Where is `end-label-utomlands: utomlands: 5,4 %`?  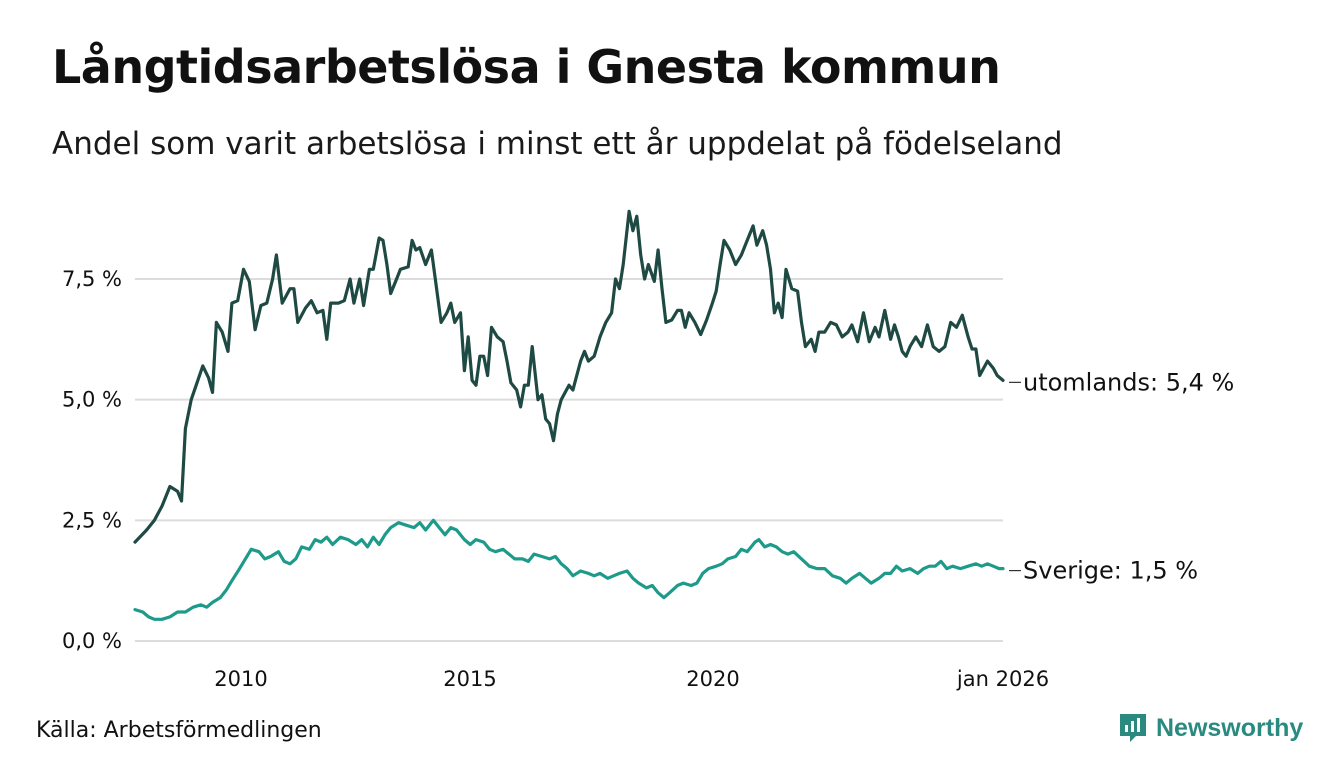
end-label-utomlands: utomlands: 5,4 % is located at coordinates (1128, 382).